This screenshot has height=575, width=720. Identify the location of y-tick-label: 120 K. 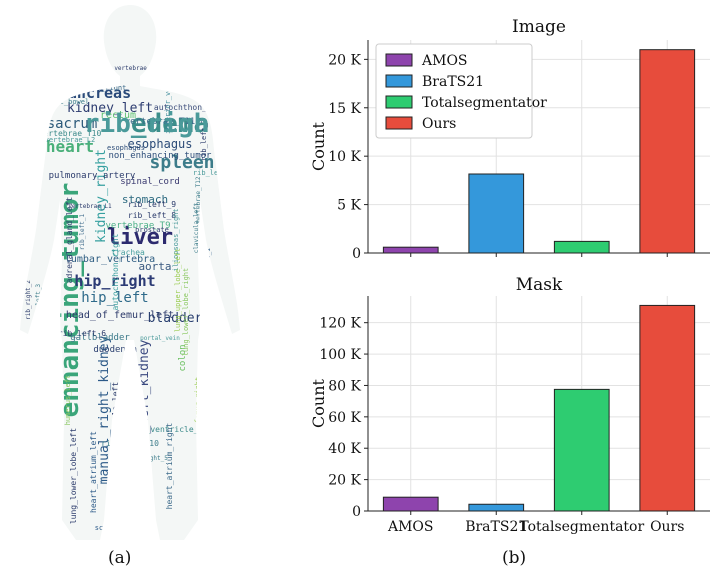
(340, 324).